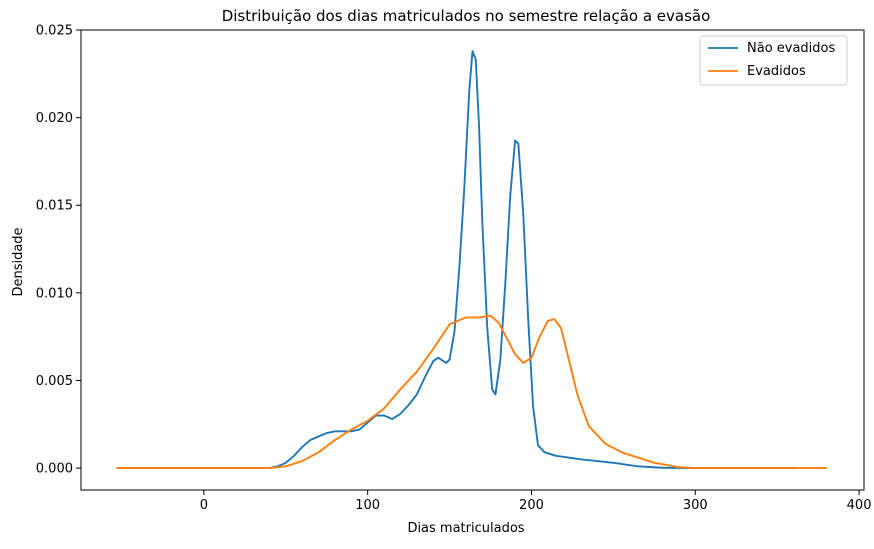  What do you see at coordinates (465, 528) in the screenshot?
I see `x-axis-label: Dias matriculados` at bounding box center [465, 528].